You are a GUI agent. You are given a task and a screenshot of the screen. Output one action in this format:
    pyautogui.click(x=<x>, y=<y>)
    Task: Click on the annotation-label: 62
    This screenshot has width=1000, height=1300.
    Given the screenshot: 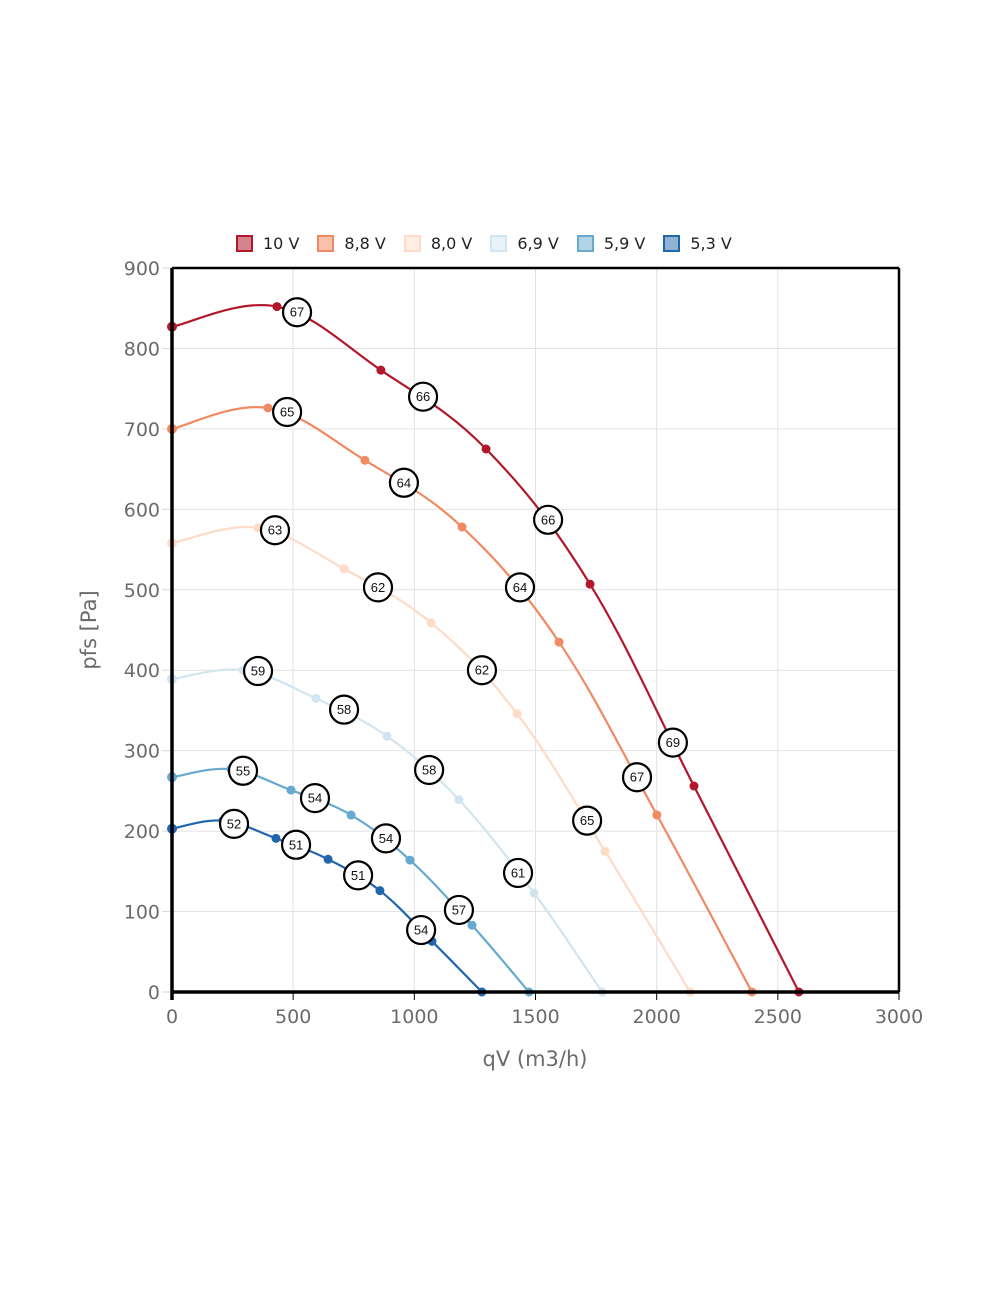 What is the action you would take?
    pyautogui.click(x=482, y=670)
    